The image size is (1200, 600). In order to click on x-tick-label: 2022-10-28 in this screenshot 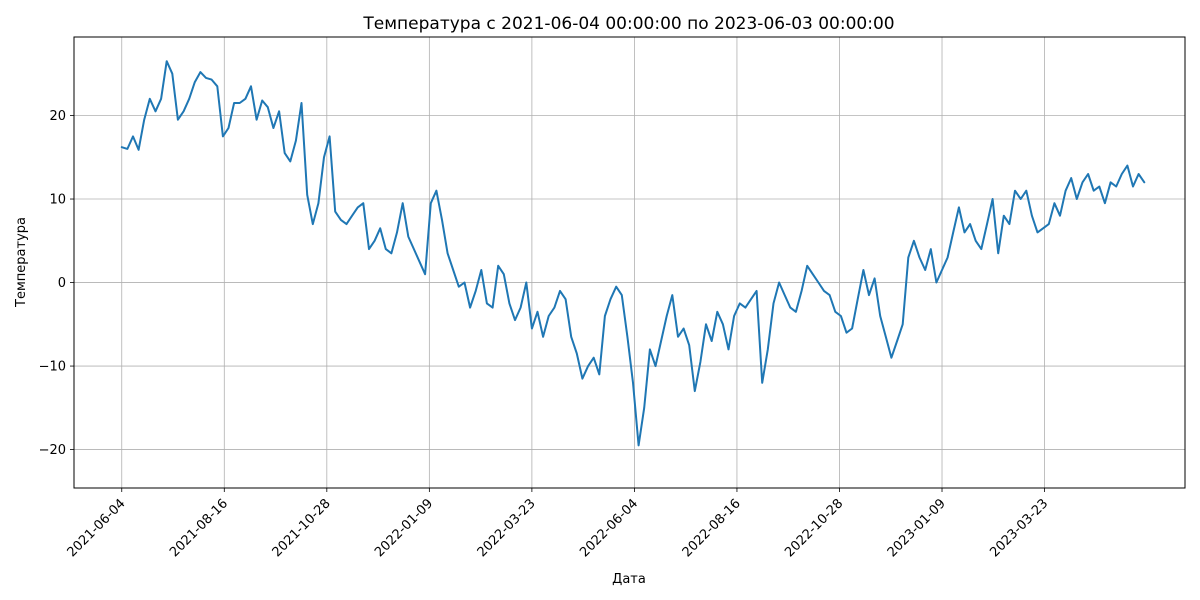, I will do `click(814, 528)`.